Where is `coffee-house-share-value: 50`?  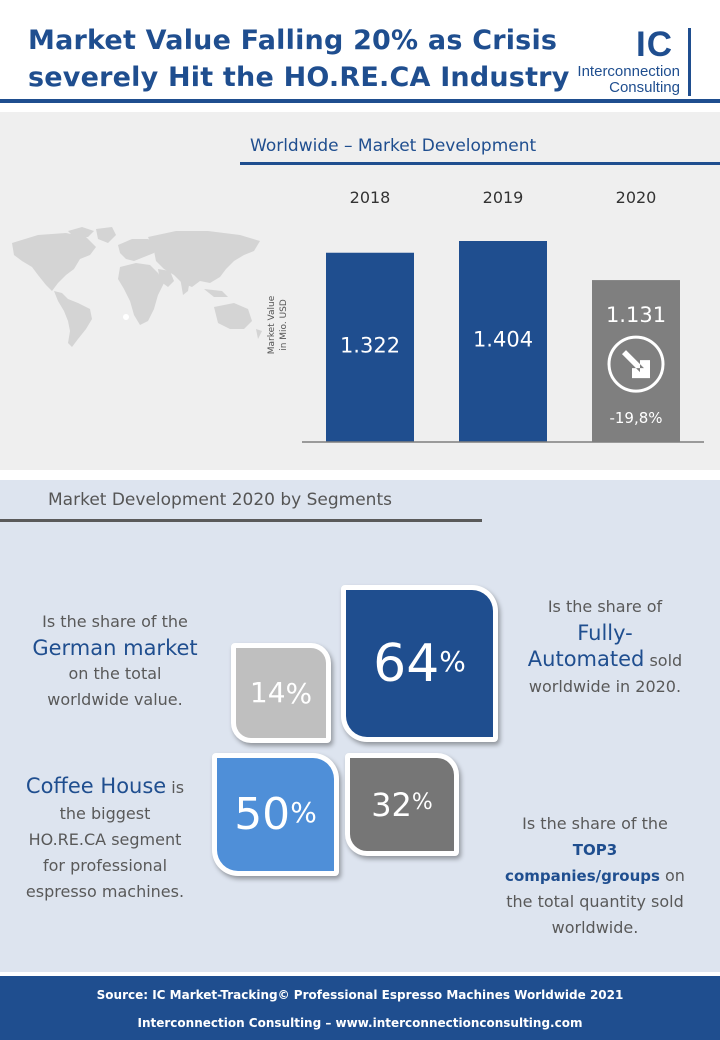
coffee-house-share-value: 50 is located at coordinates (262, 814).